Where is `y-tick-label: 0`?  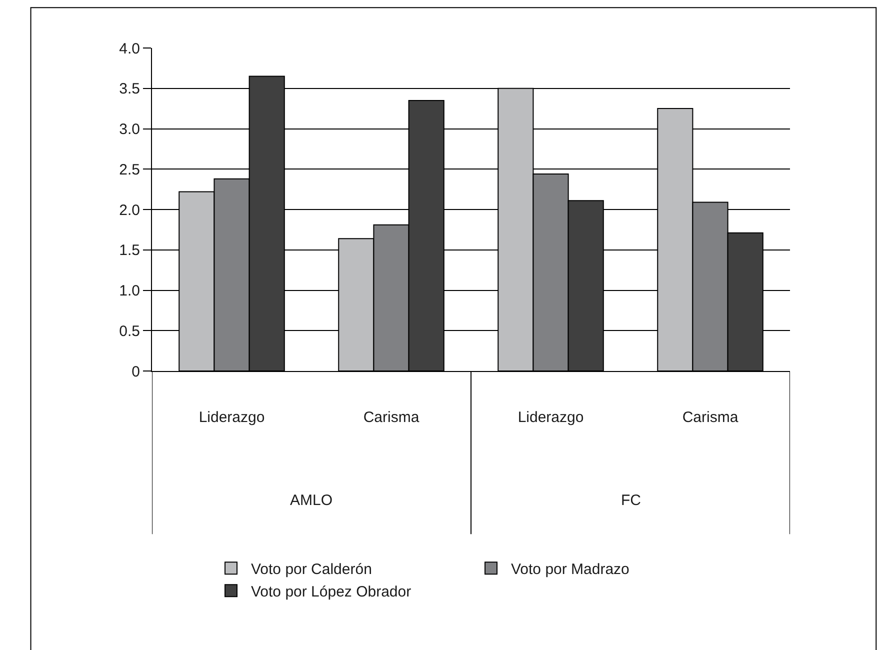
y-tick-label: 0 is located at coordinates (136, 371).